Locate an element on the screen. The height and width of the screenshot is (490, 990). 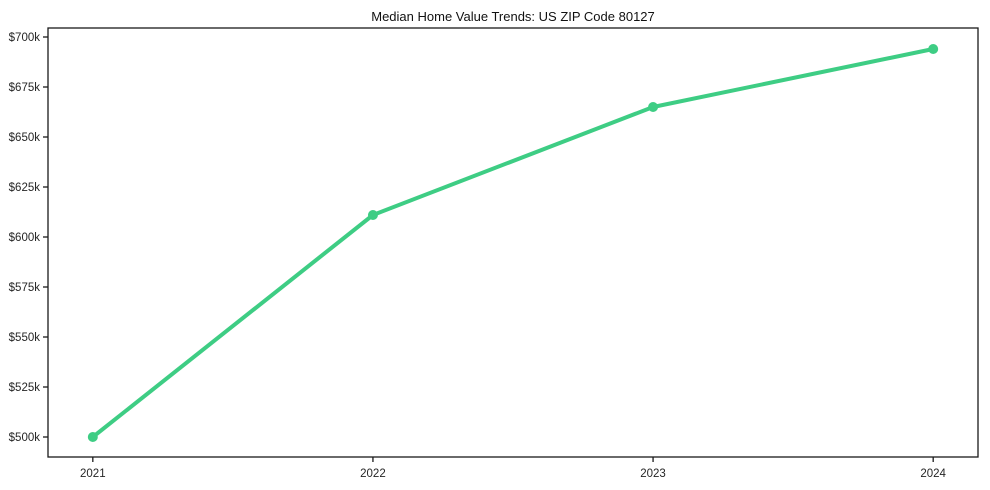
x-axis-tick-label: 2022 is located at coordinates (373, 474).